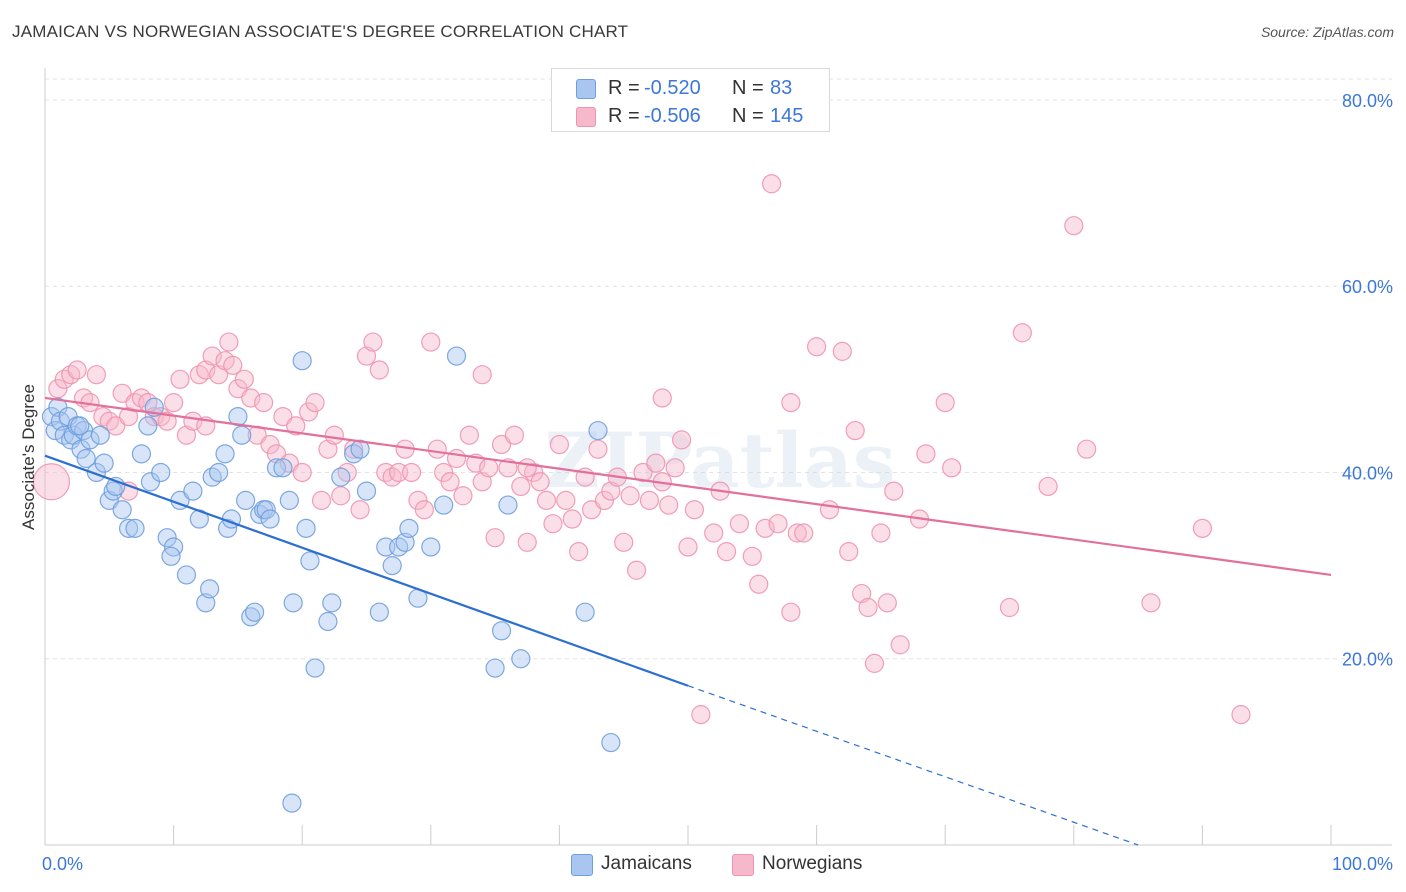 This screenshot has height=892, width=1406. Describe the element at coordinates (1367, 287) in the screenshot. I see `y-tick-label: 60.0%` at that location.